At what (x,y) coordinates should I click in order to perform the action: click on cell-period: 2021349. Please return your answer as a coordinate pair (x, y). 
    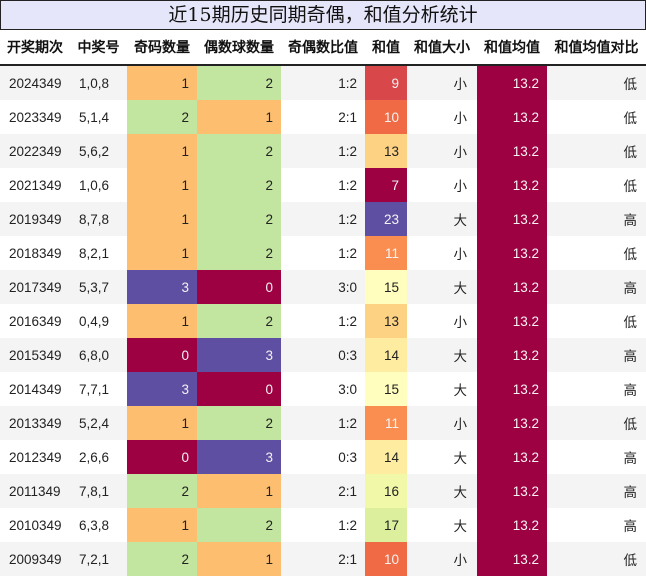
    Looking at the image, I should click on (35, 185).